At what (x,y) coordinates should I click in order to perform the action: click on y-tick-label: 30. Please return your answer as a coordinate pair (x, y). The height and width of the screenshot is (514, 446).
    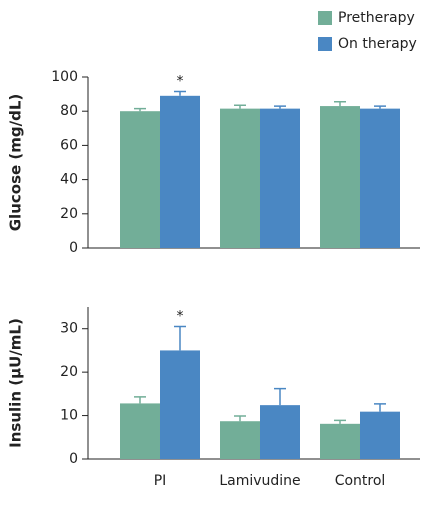
    Looking at the image, I should click on (69, 329).